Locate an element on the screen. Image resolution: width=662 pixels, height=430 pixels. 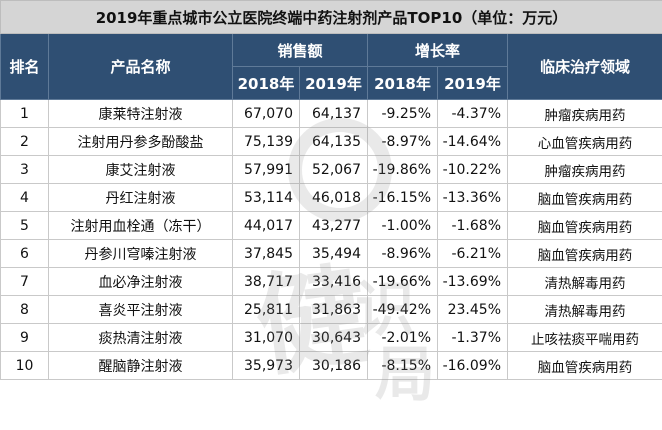
product-name-cell: 注射用丹参多酚酸盐 is located at coordinates (140, 141).